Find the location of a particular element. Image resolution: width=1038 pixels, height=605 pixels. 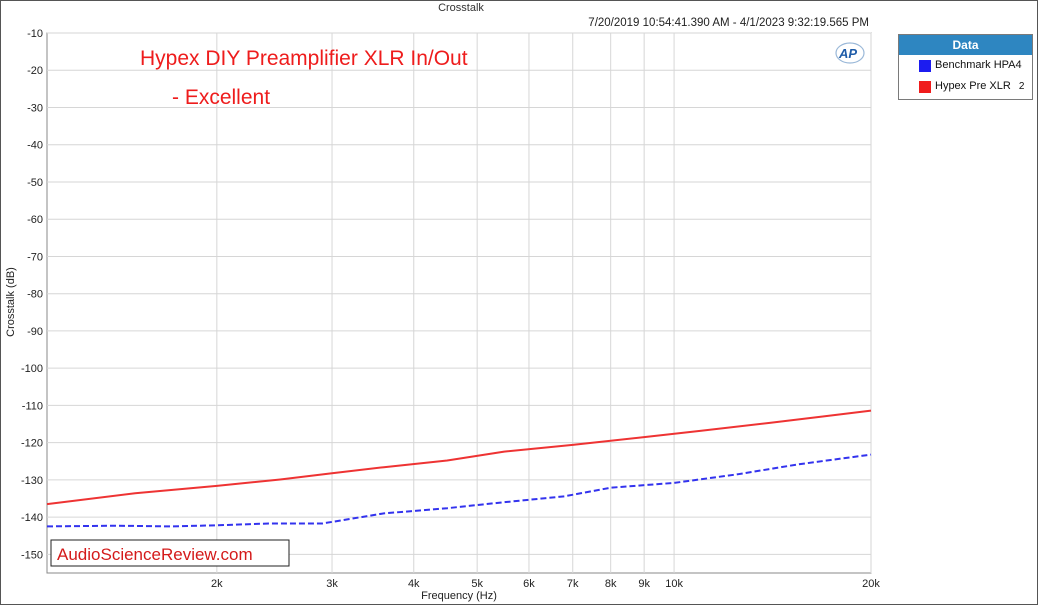

ap-logo: AP is located at coordinates (850, 53).